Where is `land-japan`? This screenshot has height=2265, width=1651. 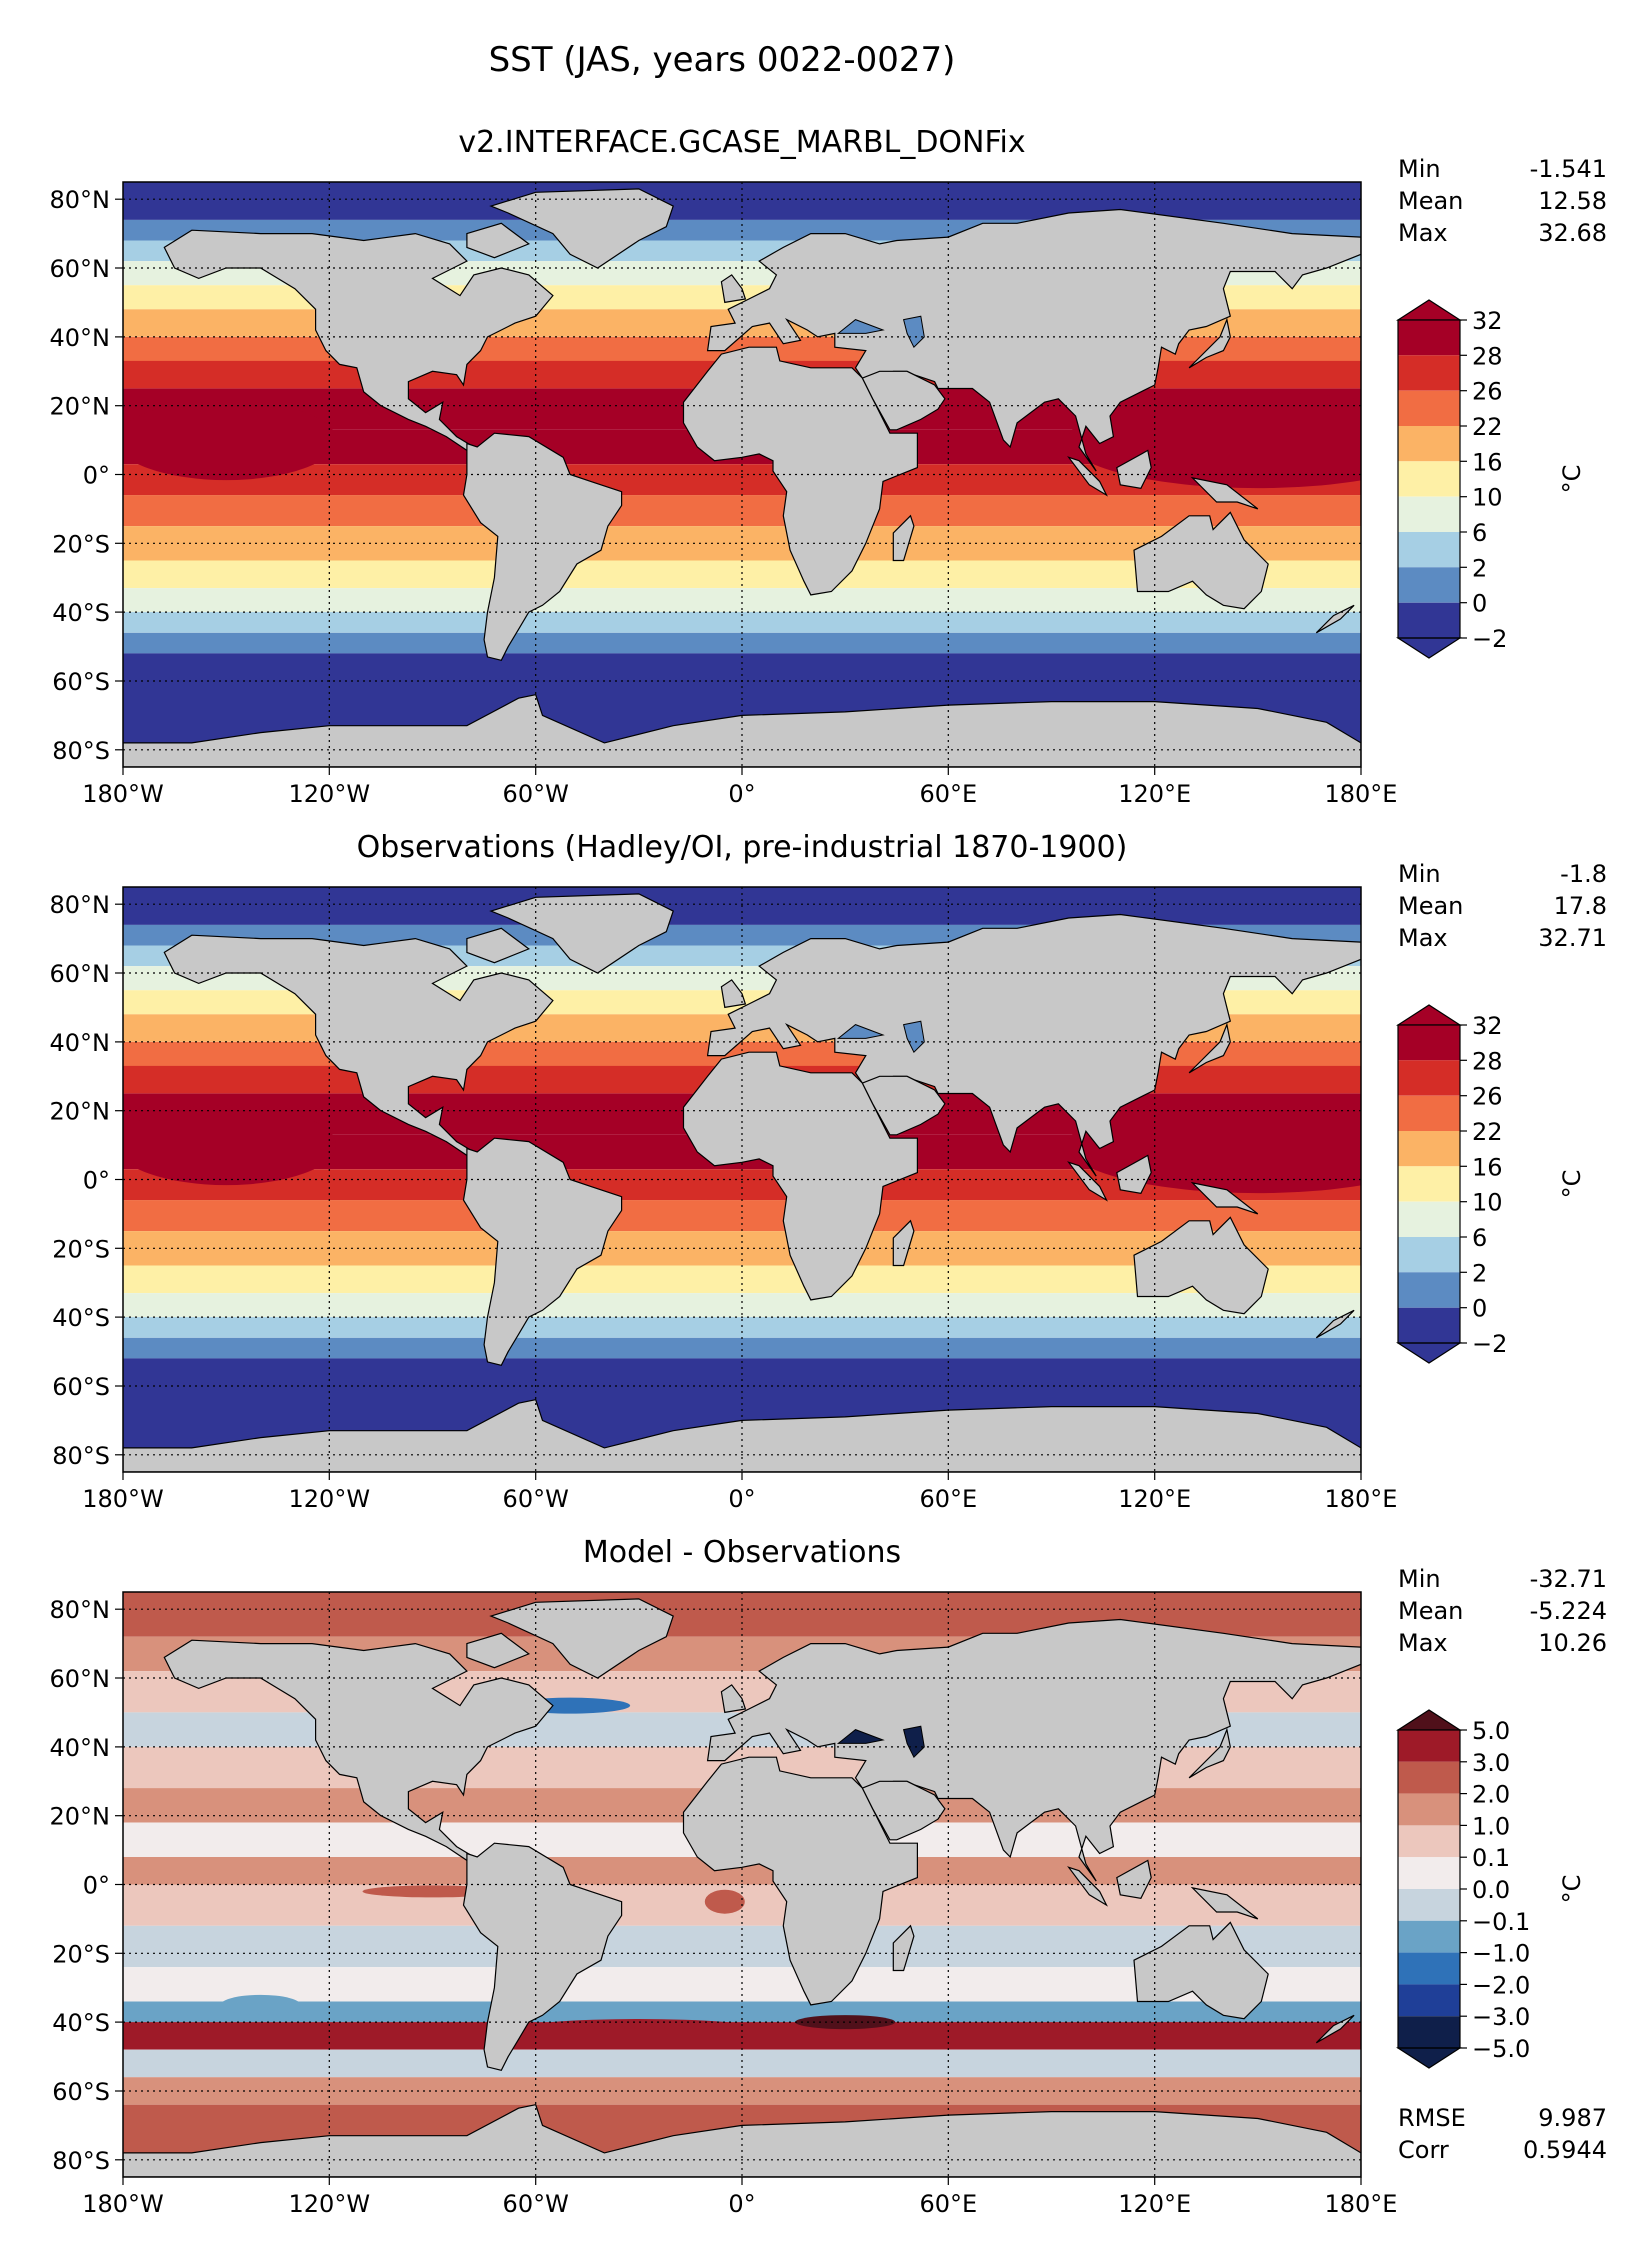
land-japan is located at coordinates (1209, 1753).